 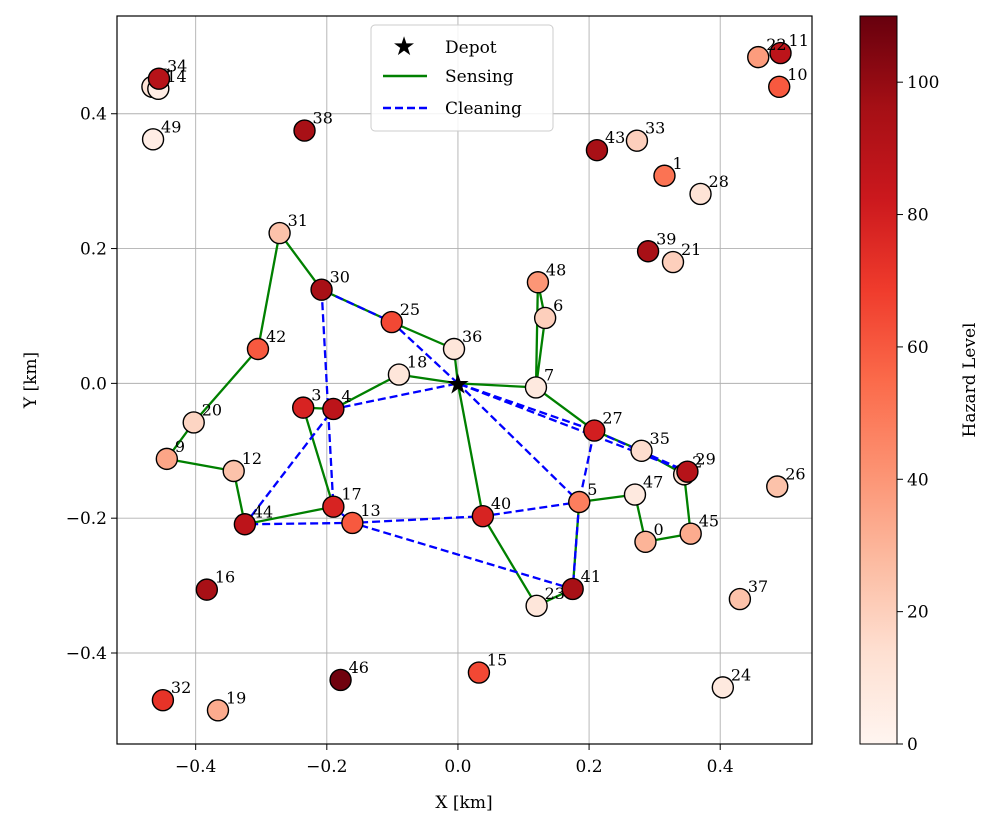 What do you see at coordinates (918, 613) in the screenshot?
I see `colorbar-tick-label: 20` at bounding box center [918, 613].